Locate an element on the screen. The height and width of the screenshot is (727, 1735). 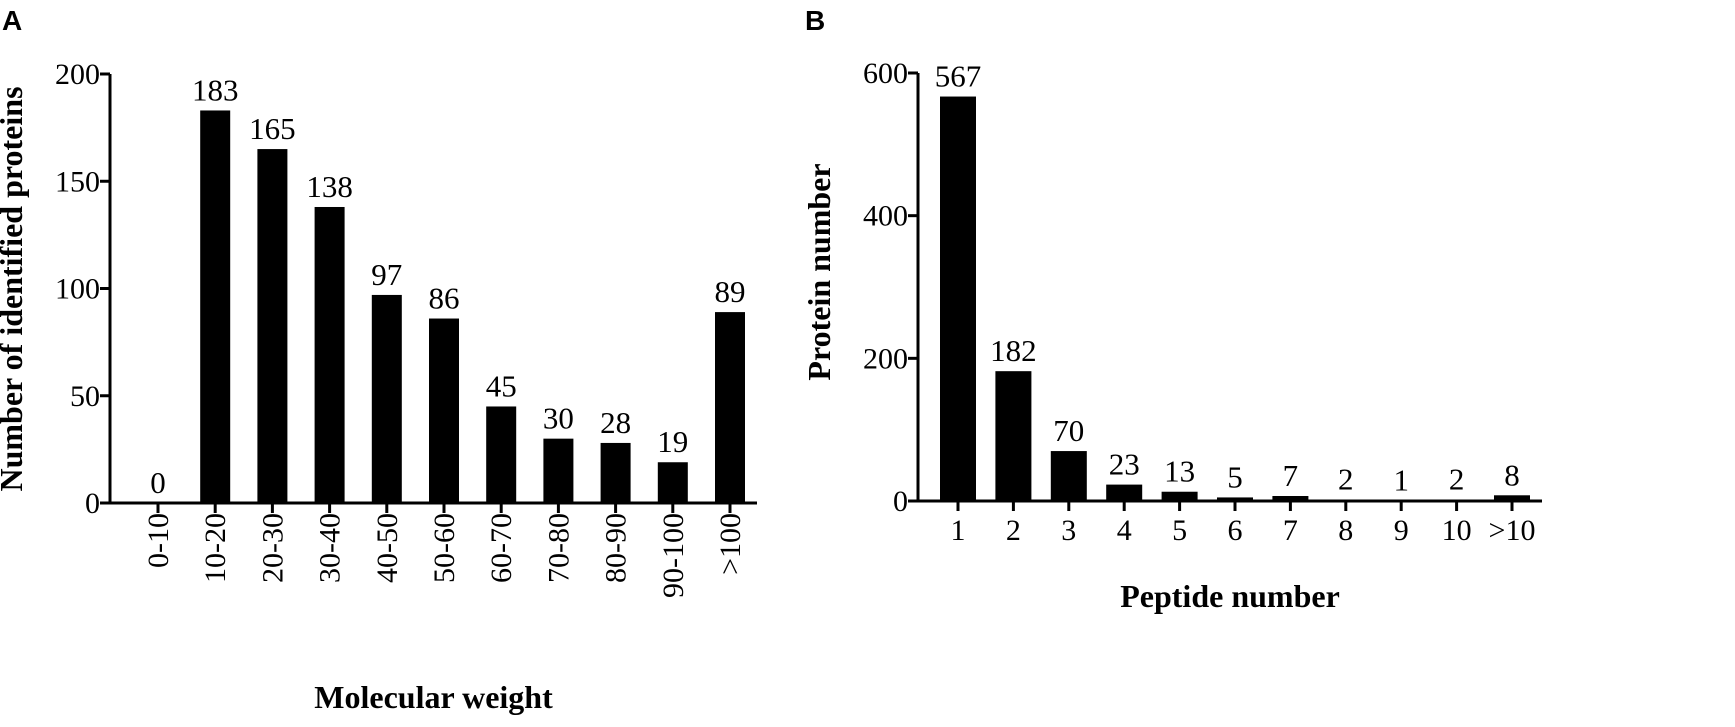
y-tick-label: 100 is located at coordinates (77, 289).